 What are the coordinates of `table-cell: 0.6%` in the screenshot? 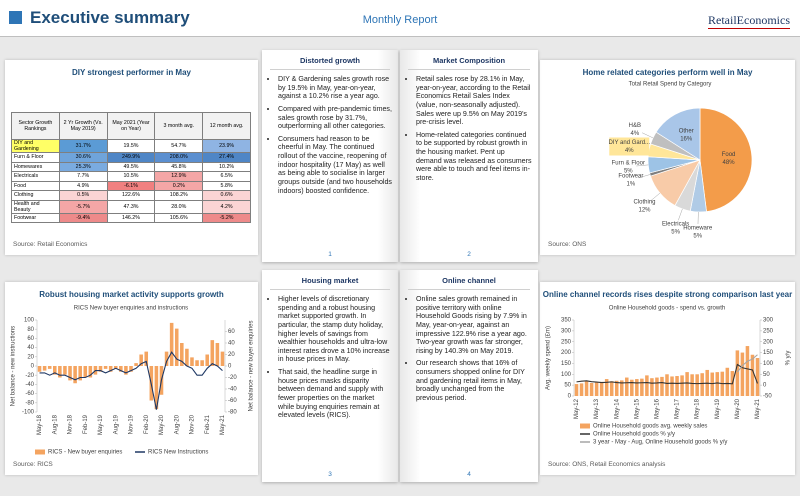 It's located at (226, 195).